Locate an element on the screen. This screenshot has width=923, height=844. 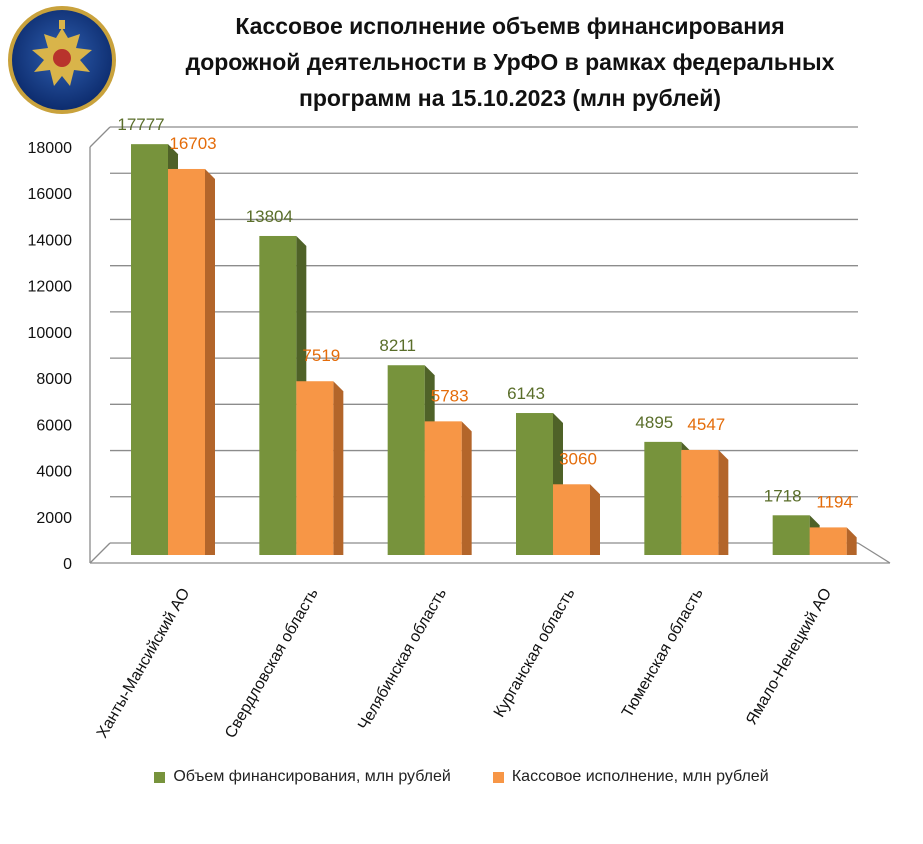
data-label: 16703 is located at coordinates (192, 143).